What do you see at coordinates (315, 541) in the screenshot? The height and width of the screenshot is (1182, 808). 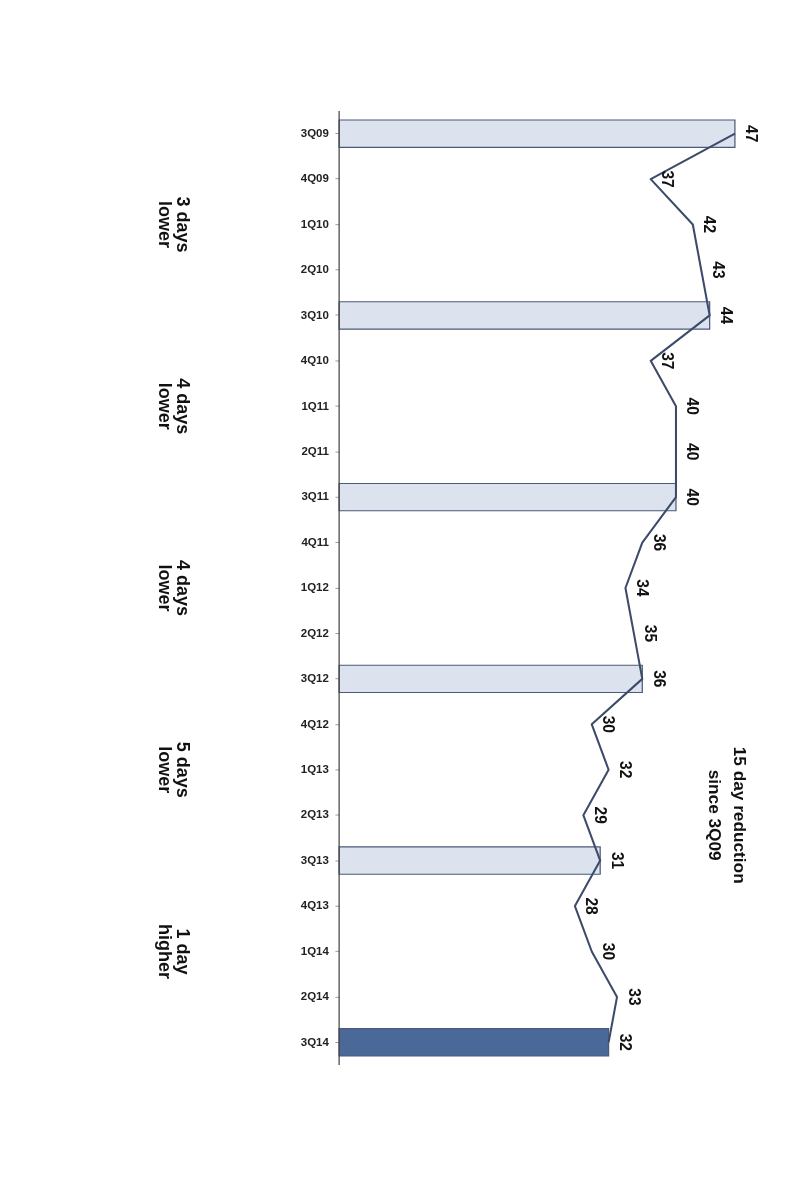 I see `y-tick-label: 4Q11` at bounding box center [315, 541].